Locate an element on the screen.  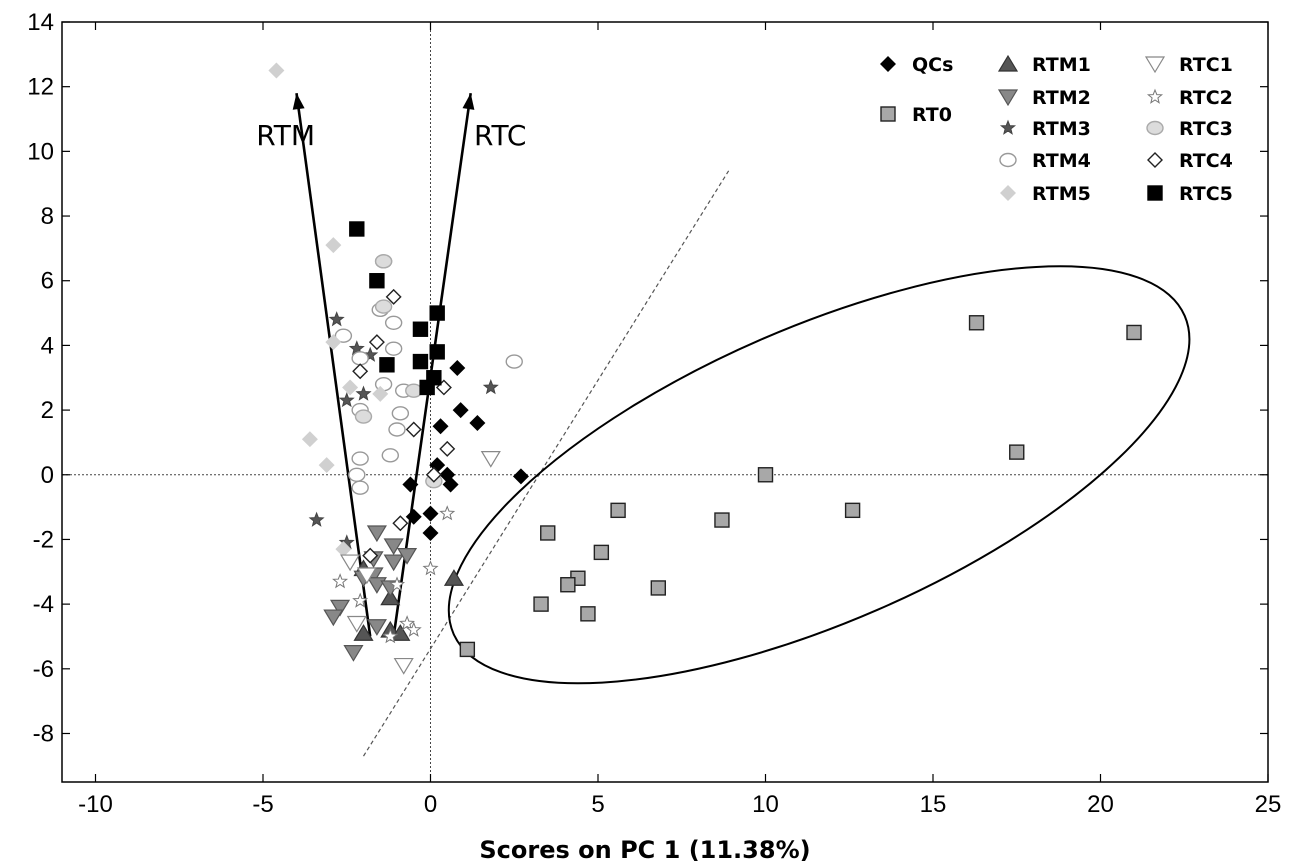
legend-label-rtm3: RTM3 is located at coordinates (1061, 129).